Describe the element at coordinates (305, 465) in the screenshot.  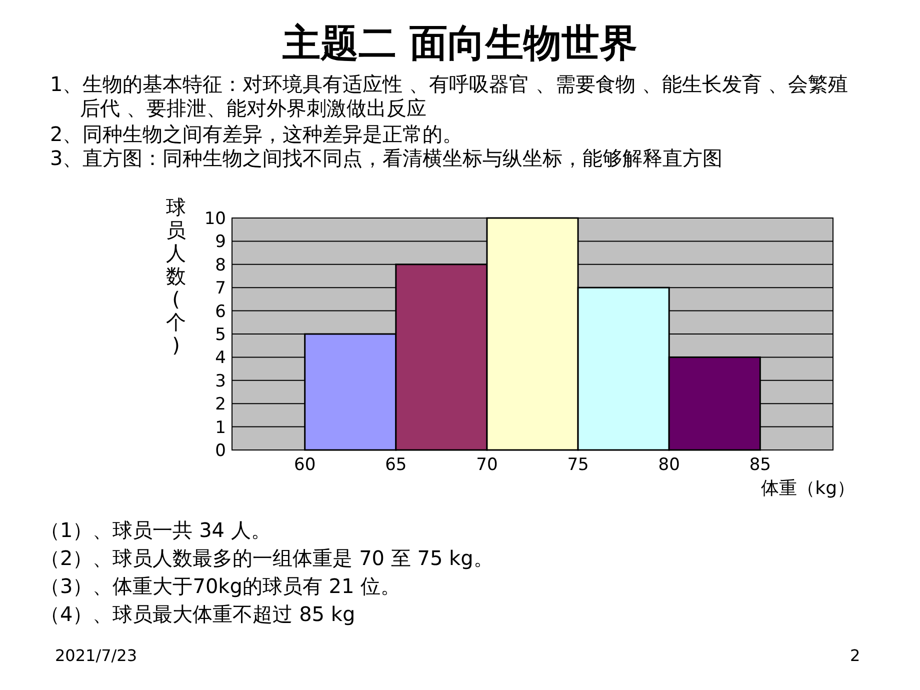
I see `x-tick-label: 60` at that location.